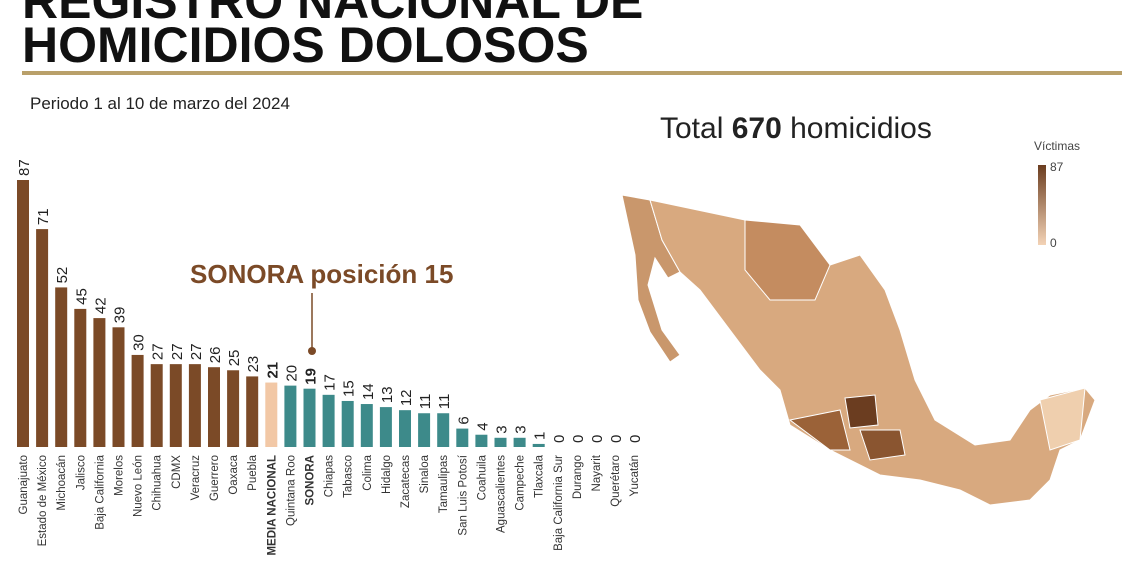  Describe the element at coordinates (387, 474) in the screenshot. I see `category-label: Hidalgo` at that location.